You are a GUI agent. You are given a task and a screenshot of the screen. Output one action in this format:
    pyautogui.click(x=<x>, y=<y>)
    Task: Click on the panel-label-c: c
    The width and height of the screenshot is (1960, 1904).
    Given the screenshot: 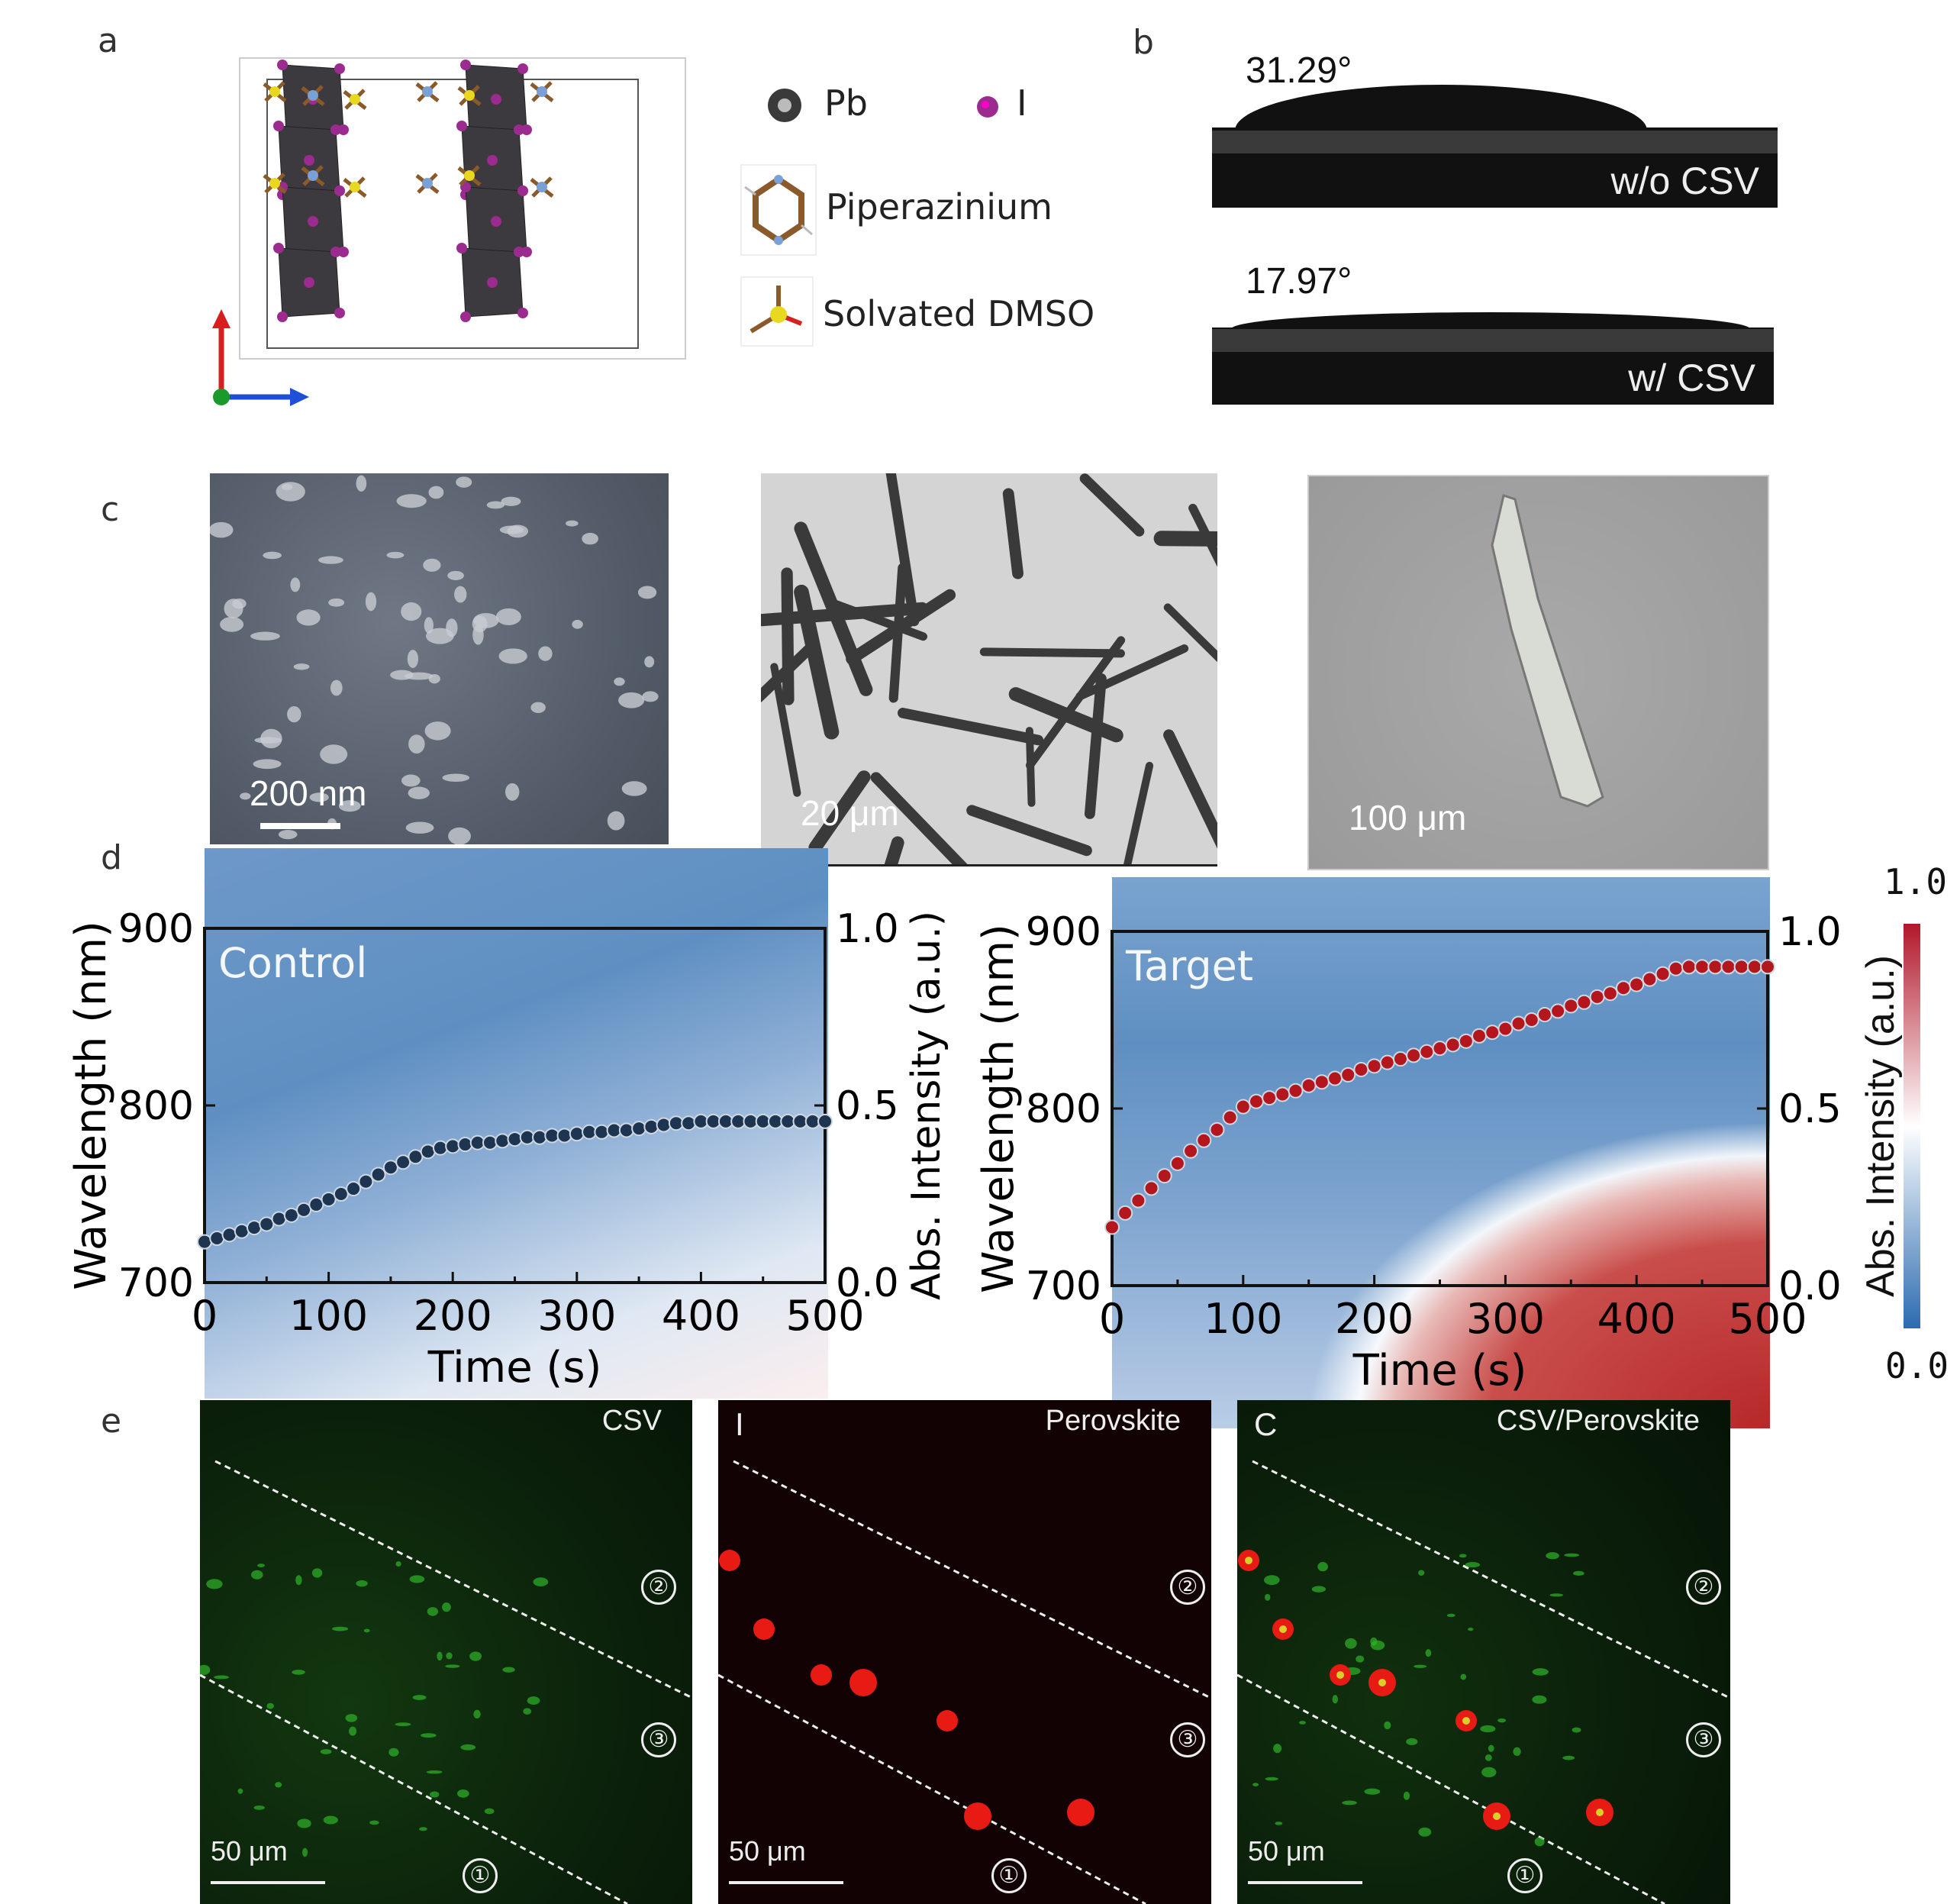 What is the action you would take?
    pyautogui.click(x=110, y=509)
    